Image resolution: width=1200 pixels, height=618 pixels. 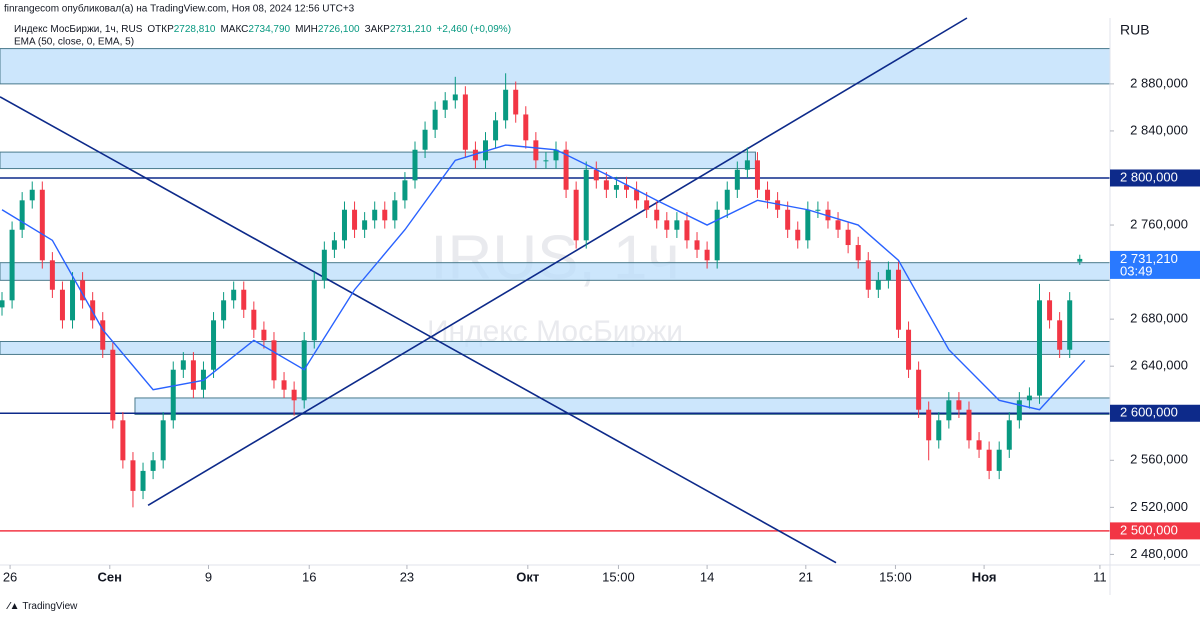 What do you see at coordinates (160, 29) in the screenshot?
I see `ohlc-item: ОТКР` at bounding box center [160, 29].